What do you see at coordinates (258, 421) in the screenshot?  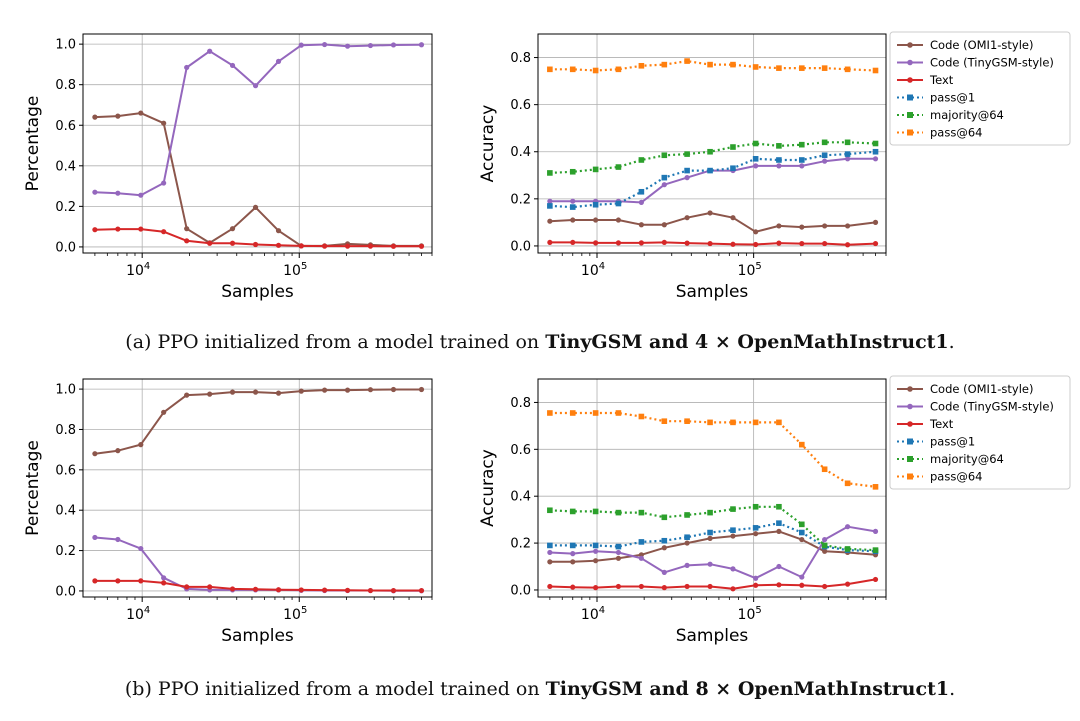 I see `series-line-code_omi1` at bounding box center [258, 421].